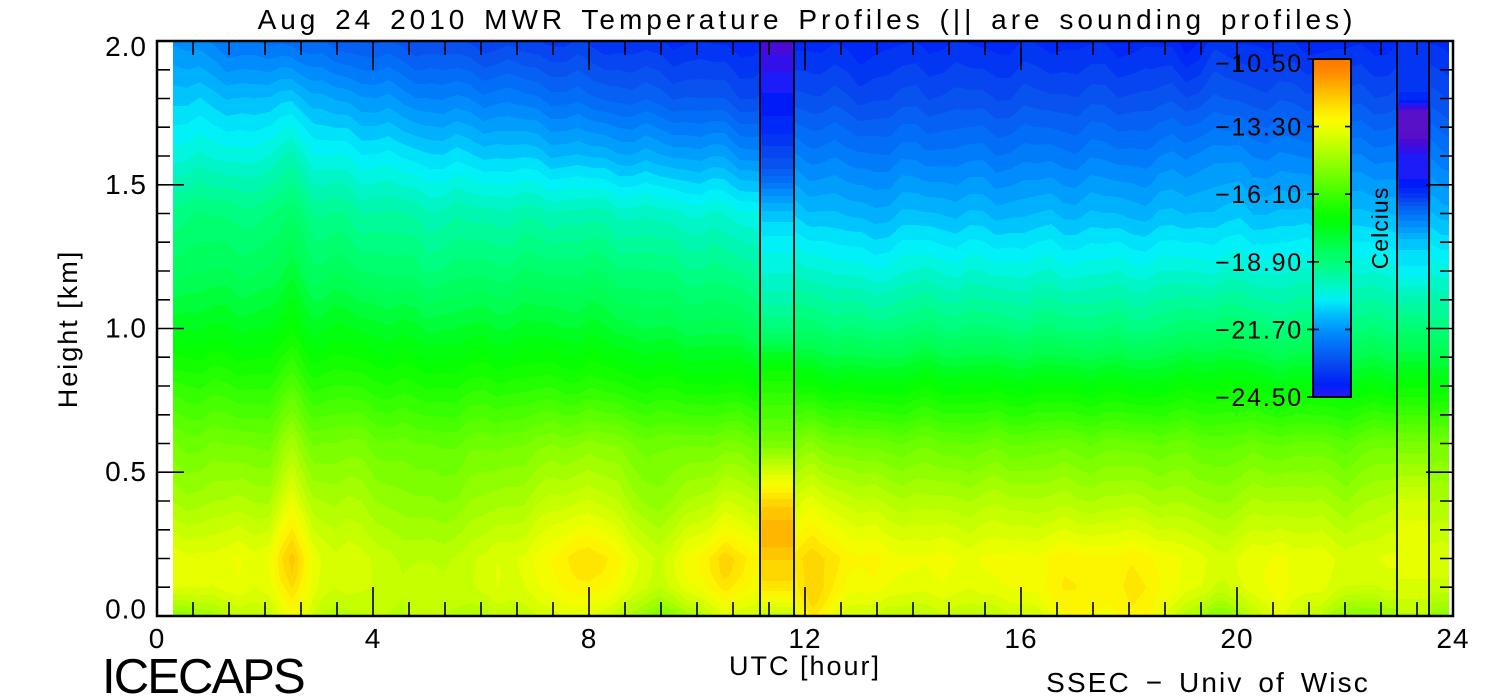  I want to click on svg-text: Celcius, so click(1380, 228).